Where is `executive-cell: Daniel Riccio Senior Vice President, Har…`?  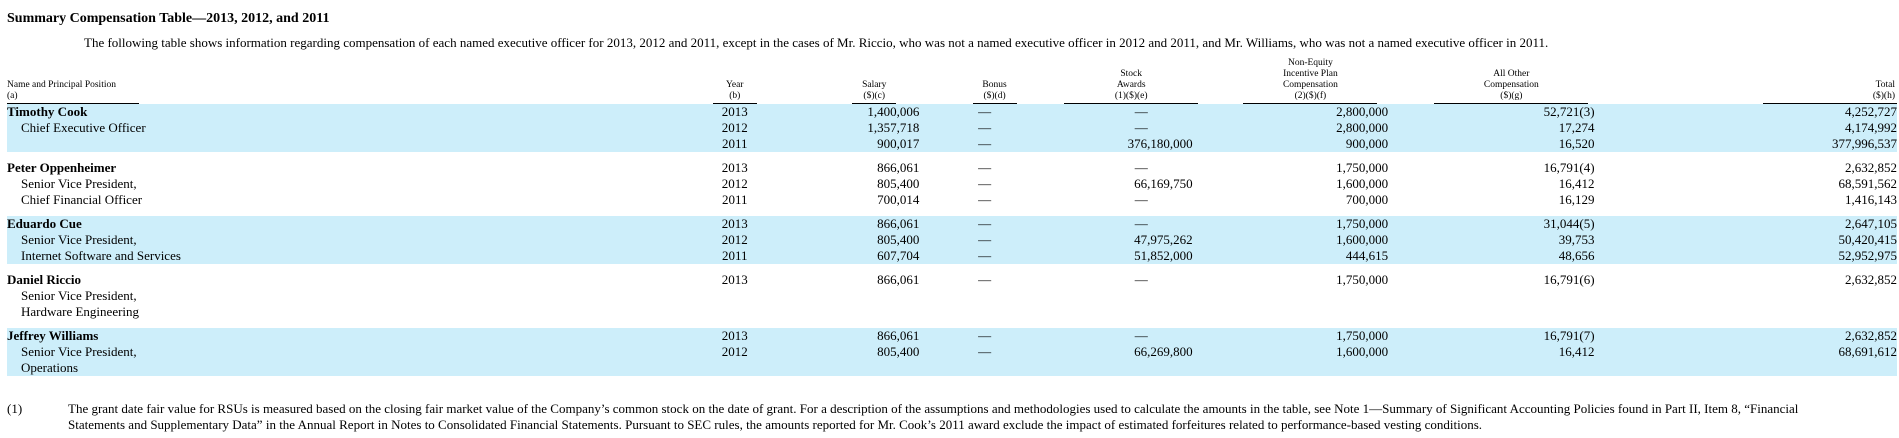
executive-cell: Daniel Riccio Senior Vice President, Har… is located at coordinates (343, 296).